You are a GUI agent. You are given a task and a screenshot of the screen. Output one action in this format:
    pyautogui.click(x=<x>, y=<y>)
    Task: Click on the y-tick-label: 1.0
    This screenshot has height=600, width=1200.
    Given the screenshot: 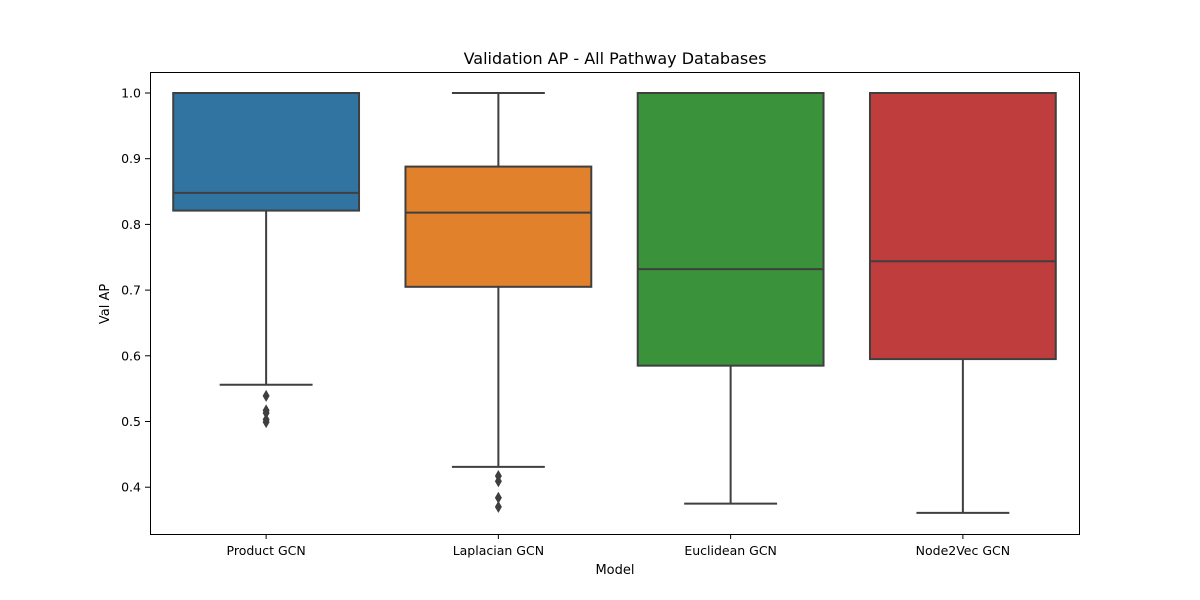 What is the action you would take?
    pyautogui.click(x=131, y=93)
    